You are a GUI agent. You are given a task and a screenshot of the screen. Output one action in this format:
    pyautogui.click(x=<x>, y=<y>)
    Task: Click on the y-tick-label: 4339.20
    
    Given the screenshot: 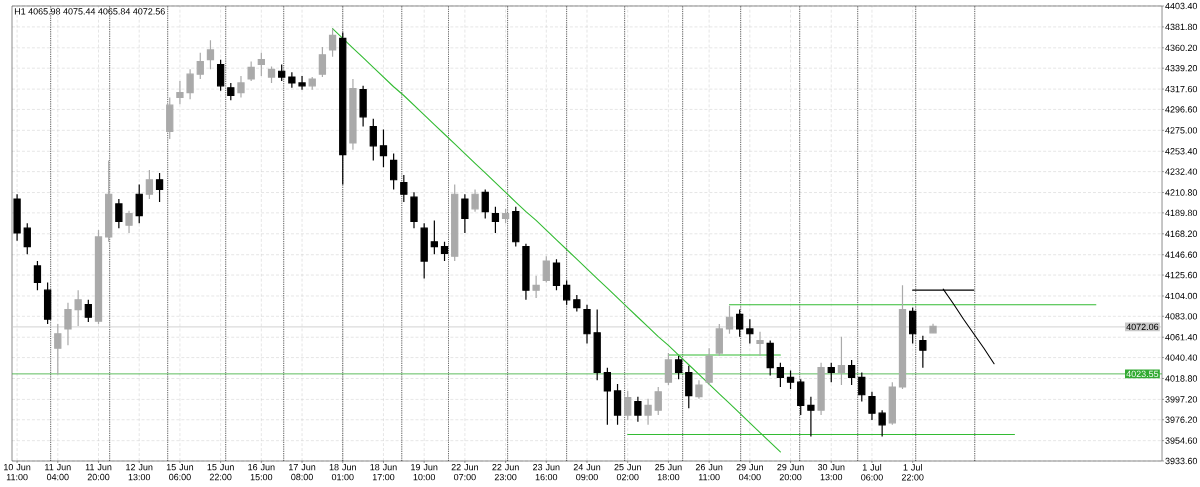 What is the action you would take?
    pyautogui.click(x=1181, y=68)
    